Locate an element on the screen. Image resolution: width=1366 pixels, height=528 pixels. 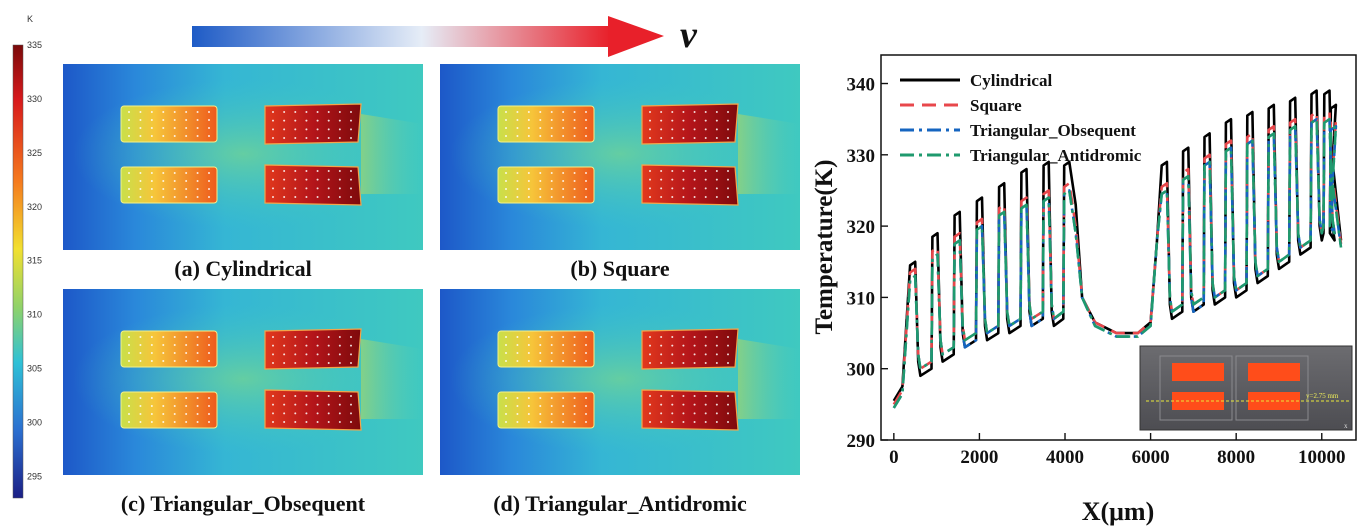
inset-background is located at coordinates (1246, 388).